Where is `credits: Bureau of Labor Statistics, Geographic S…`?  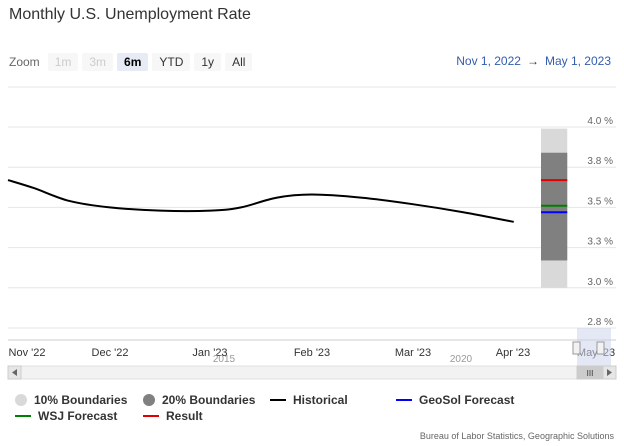 credits: Bureau of Labor Statistics, Geographic S… is located at coordinates (516, 436).